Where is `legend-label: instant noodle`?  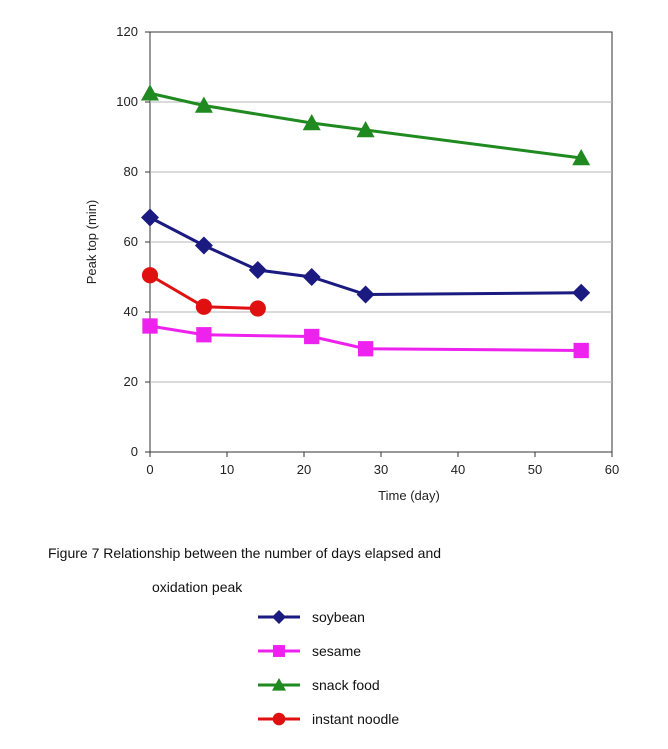 legend-label: instant noodle is located at coordinates (356, 719).